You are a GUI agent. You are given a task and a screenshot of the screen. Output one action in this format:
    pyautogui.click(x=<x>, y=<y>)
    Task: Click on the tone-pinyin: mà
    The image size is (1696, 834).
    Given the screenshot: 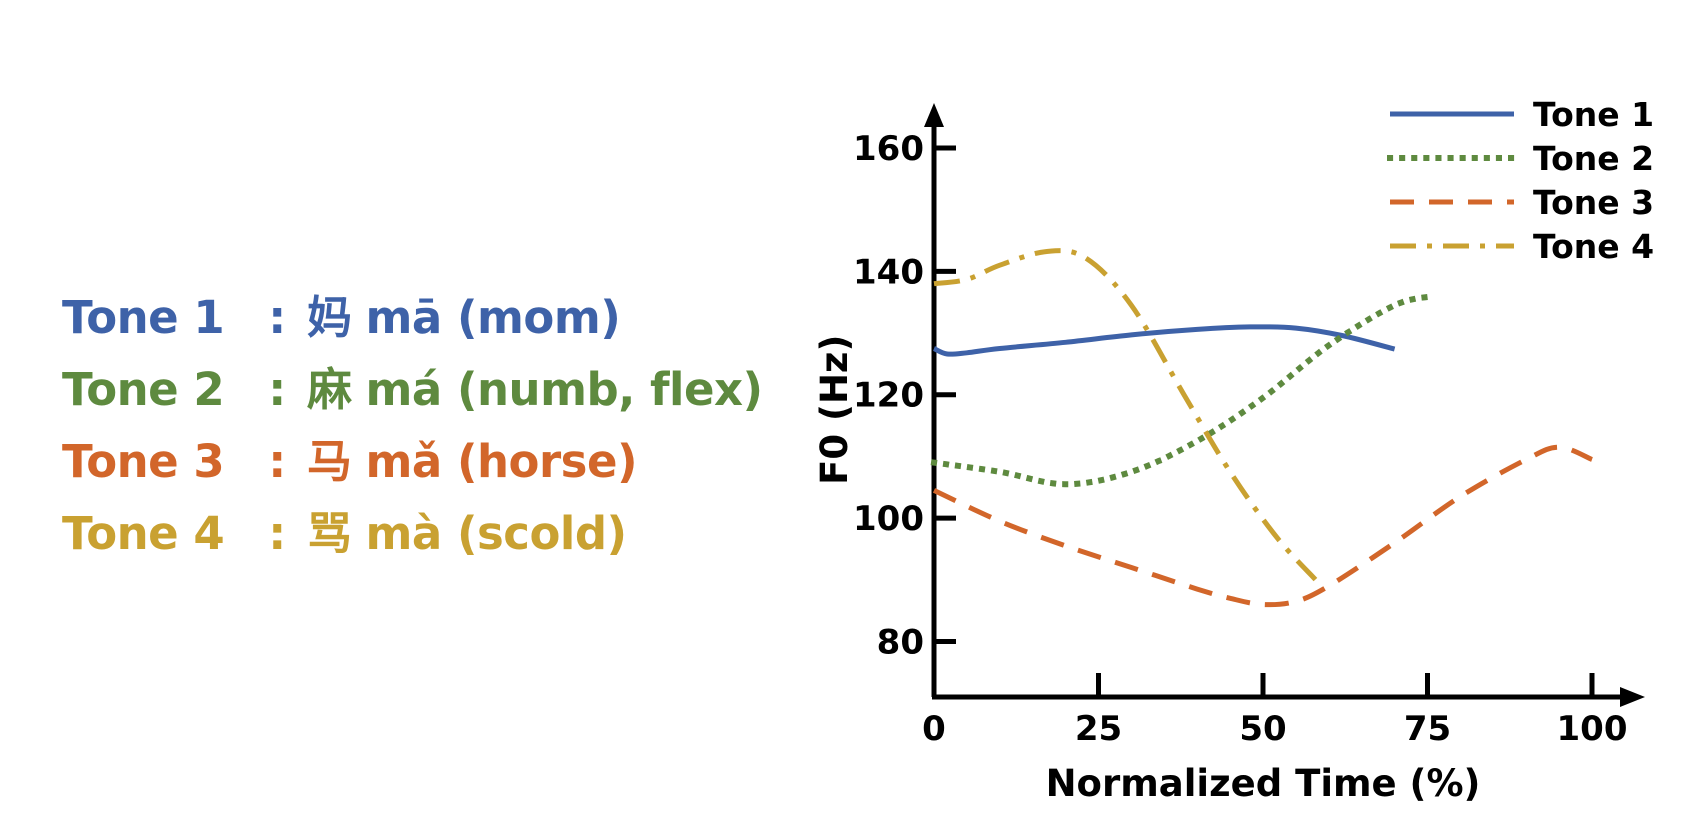 What is the action you would take?
    pyautogui.click(x=404, y=533)
    